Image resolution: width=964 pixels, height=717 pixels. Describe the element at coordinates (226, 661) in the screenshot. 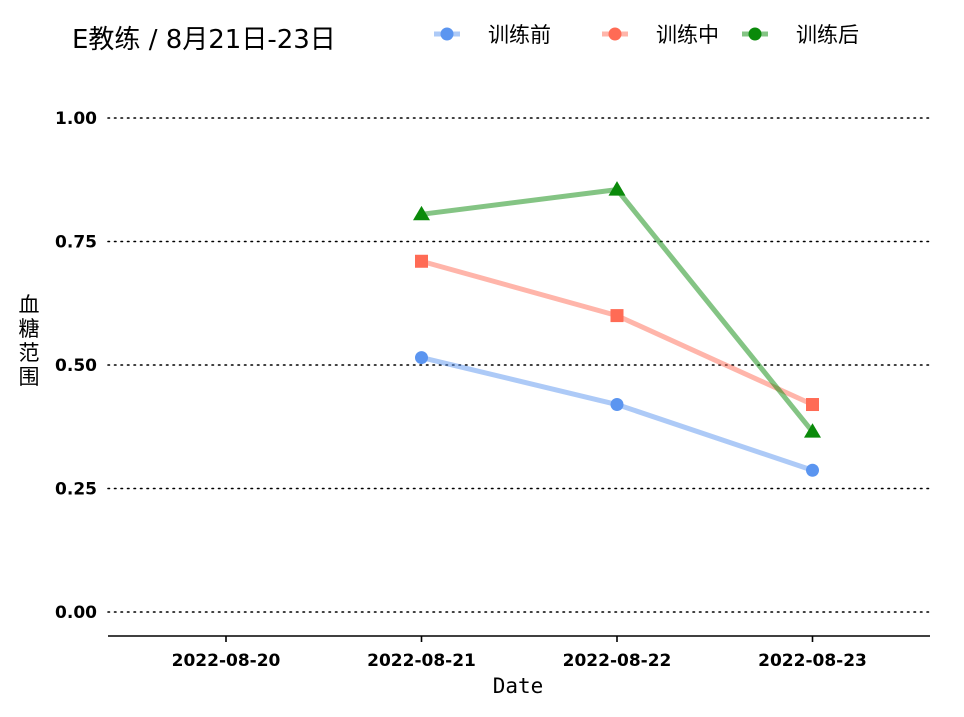

I see `x-tick-label: 2022-08-20` at that location.